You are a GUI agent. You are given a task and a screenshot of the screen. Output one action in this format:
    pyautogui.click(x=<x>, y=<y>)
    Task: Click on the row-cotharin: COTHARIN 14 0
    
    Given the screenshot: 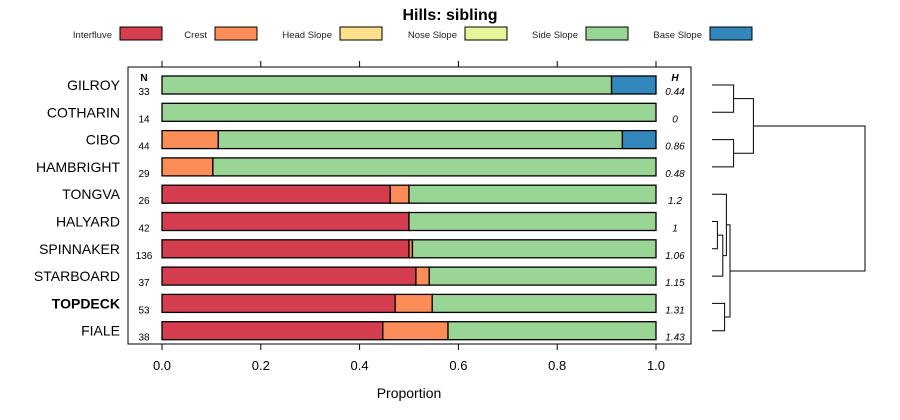 What is the action you would take?
    pyautogui.click(x=362, y=113)
    